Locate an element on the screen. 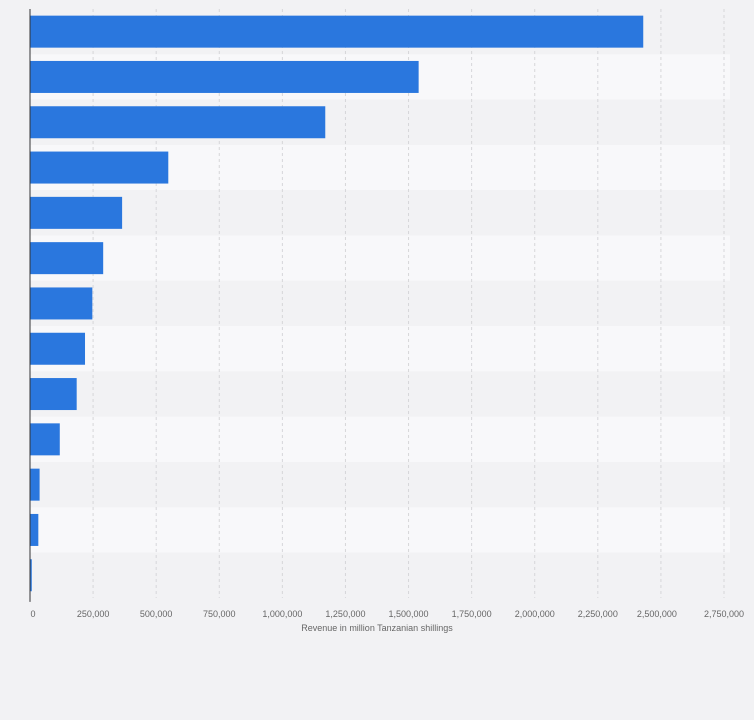  x-tick-label: 2,000,000 is located at coordinates (535, 614).